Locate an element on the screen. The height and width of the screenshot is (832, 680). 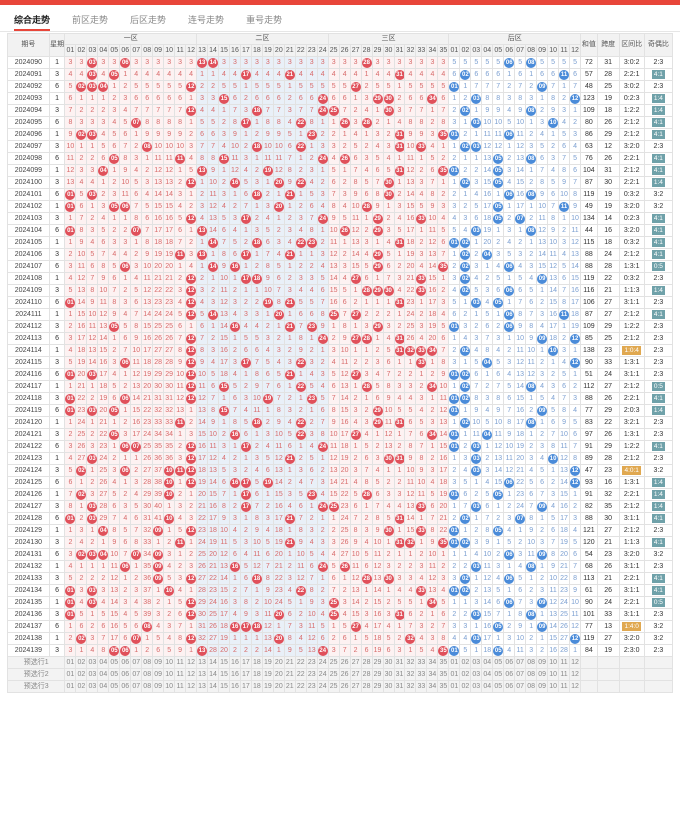
prediction-front-cell: 26 is located at coordinates (344, 662).